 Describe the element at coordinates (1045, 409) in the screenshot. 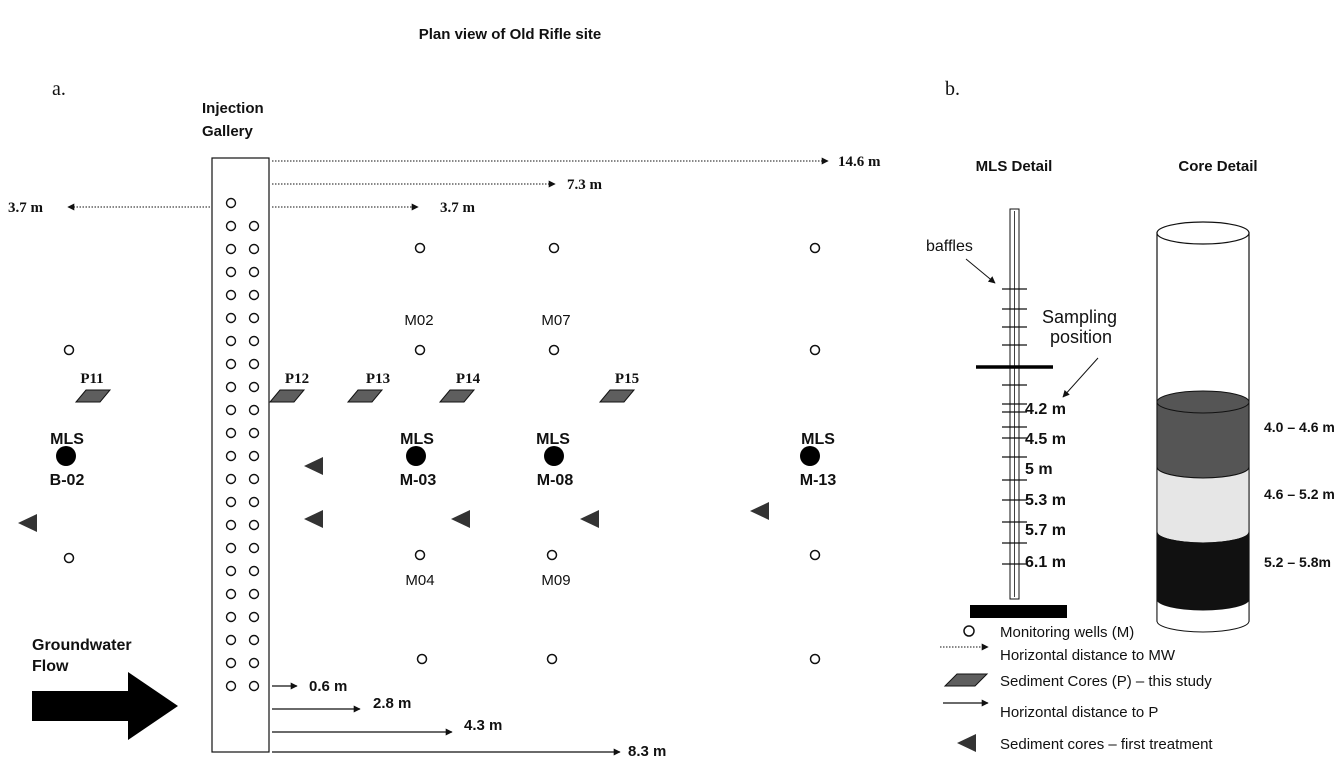

I see `depth-4-2: 4.2 m` at that location.